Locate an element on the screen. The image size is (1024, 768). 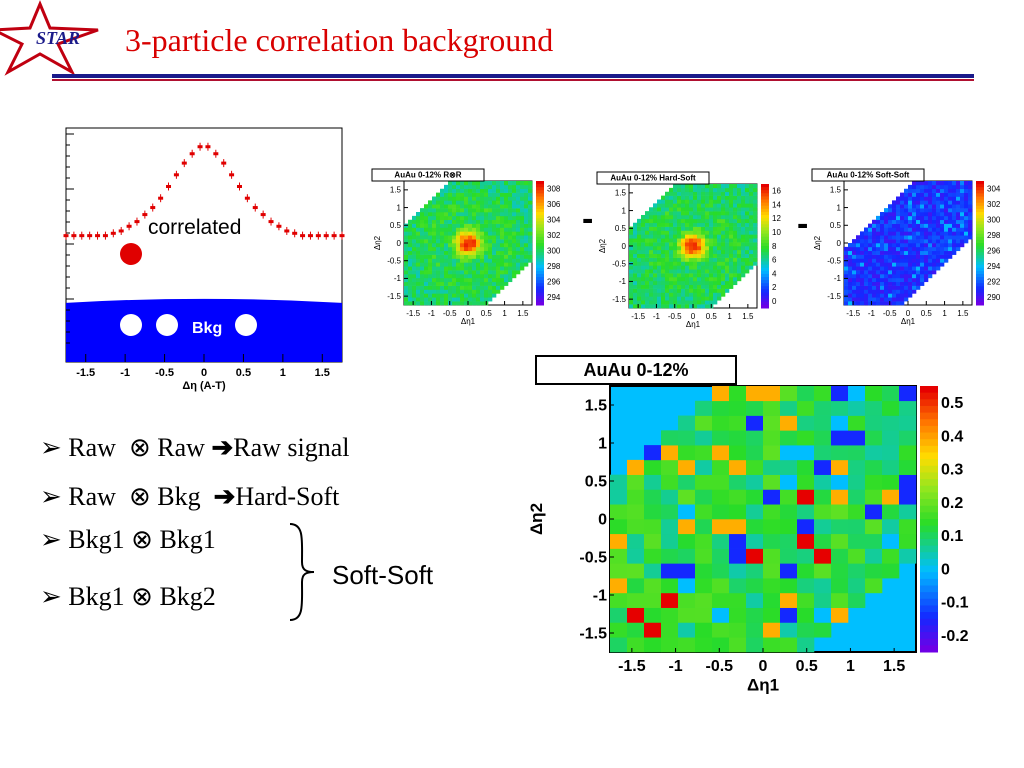
color-scale-label: 294 is located at coordinates (554, 297).